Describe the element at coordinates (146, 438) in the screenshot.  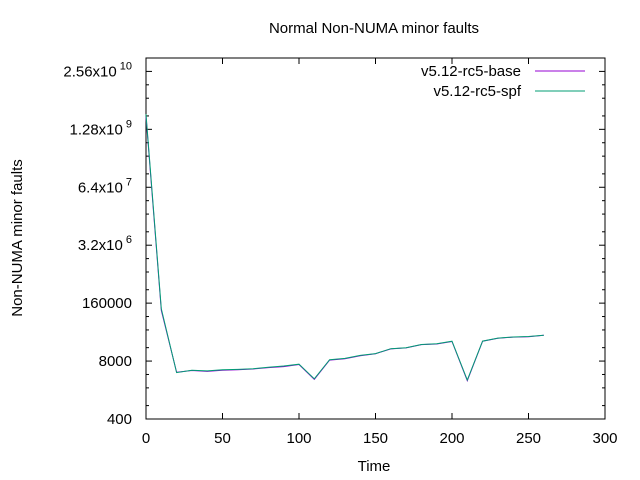
I see `x-tick-label: 0` at that location.